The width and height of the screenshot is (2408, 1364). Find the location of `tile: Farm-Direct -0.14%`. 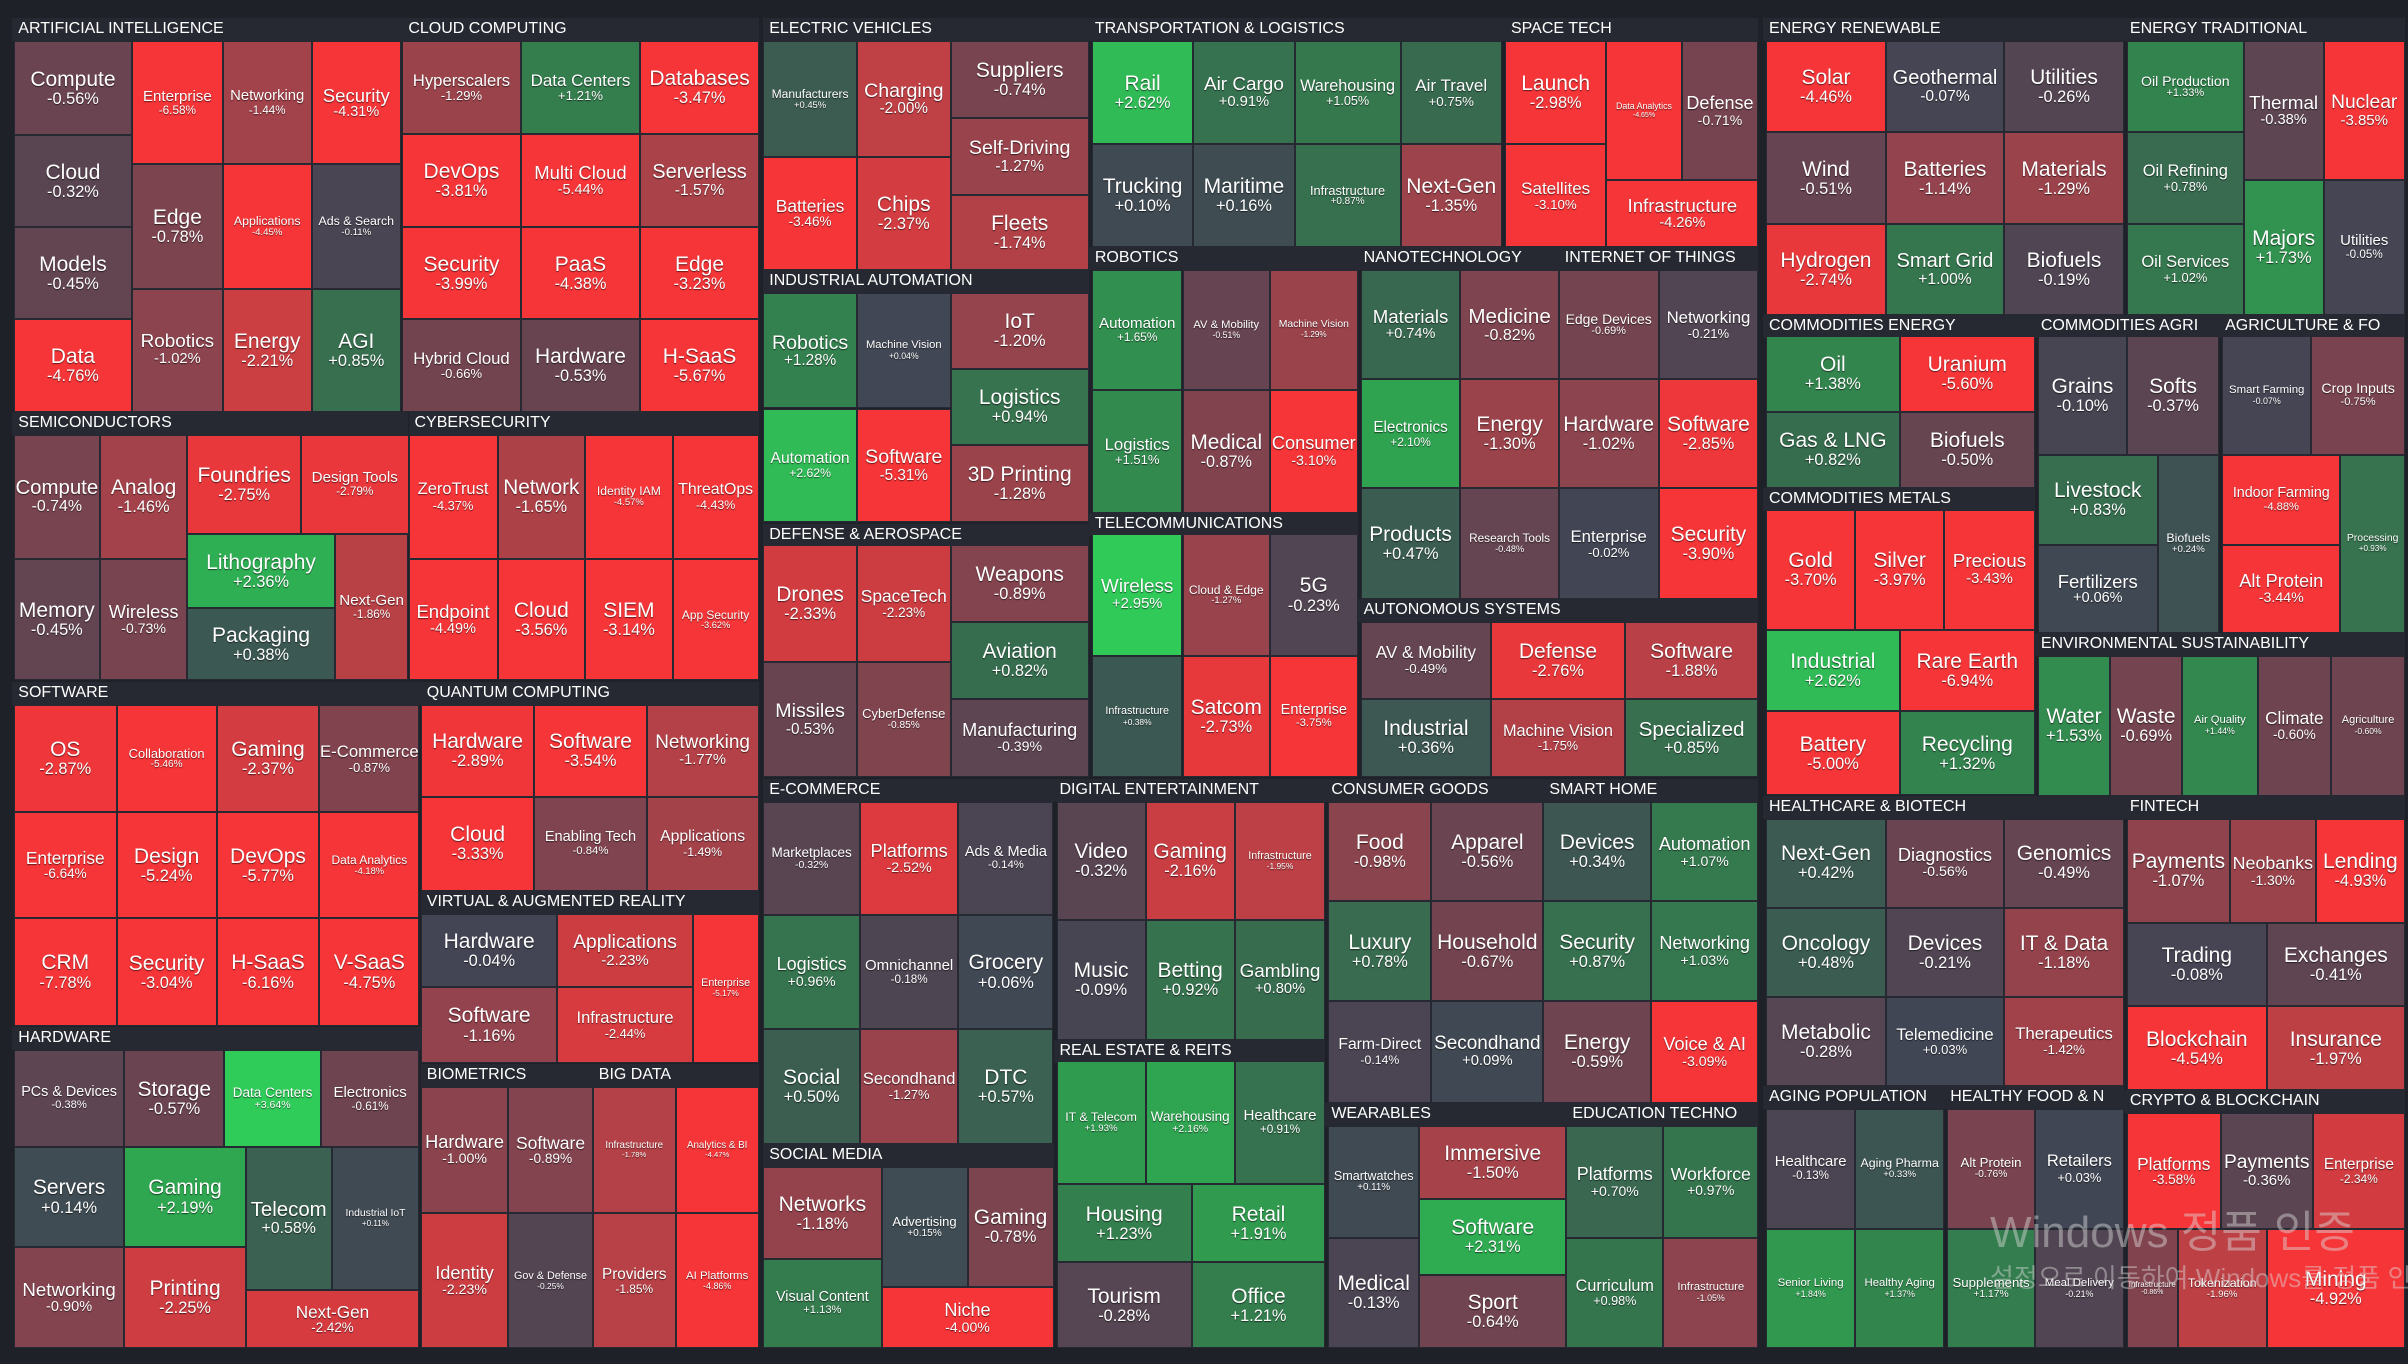

tile: Farm-Direct -0.14% is located at coordinates (1380, 1052).